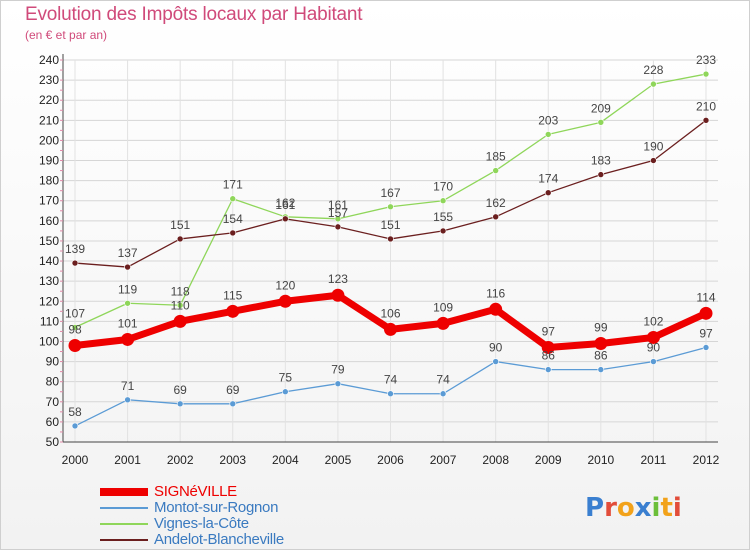 The height and width of the screenshot is (550, 750). I want to click on series-3-label-12: 210, so click(706, 106).